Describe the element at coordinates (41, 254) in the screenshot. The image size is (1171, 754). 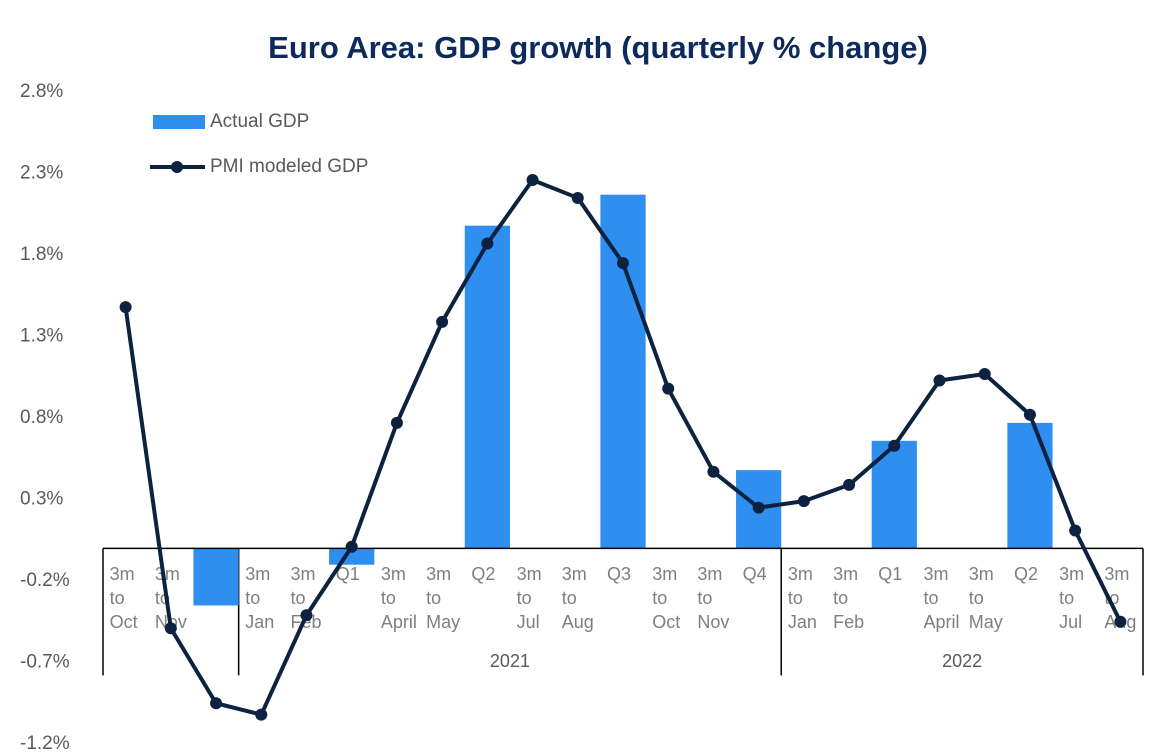
I see `y-tick-label: 1.8%` at that location.